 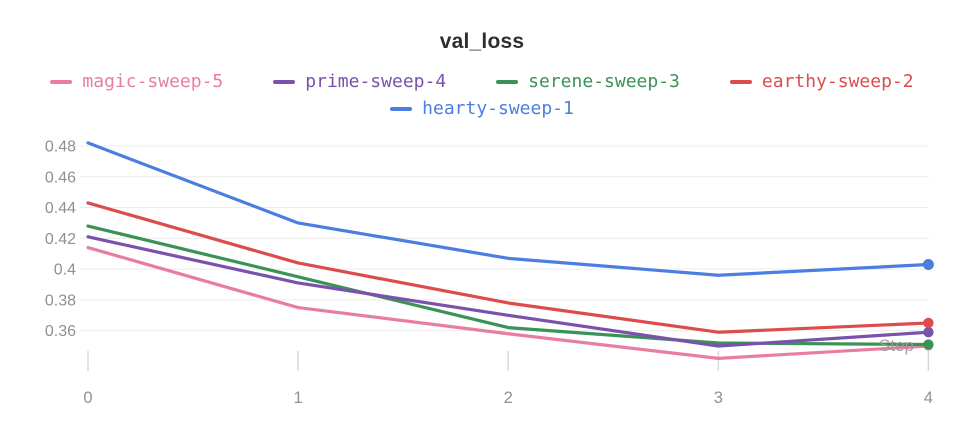 I want to click on legend-item-earthy-sweep-2: earthy-sweep-2, so click(x=821, y=82).